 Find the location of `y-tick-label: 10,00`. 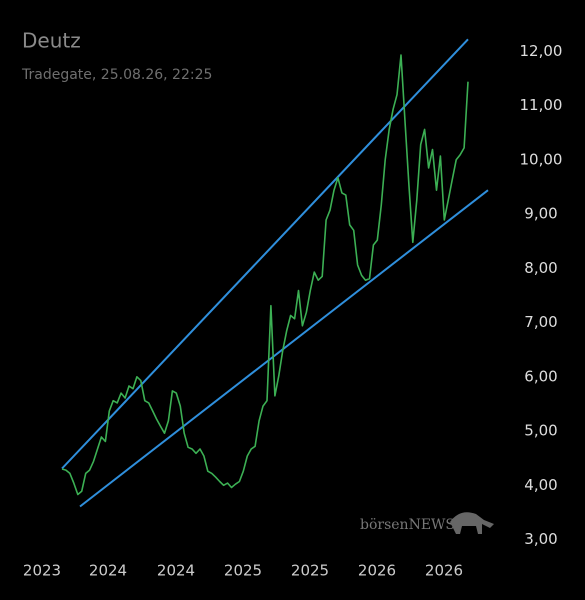

y-tick-label: 10,00 is located at coordinates (541, 159).